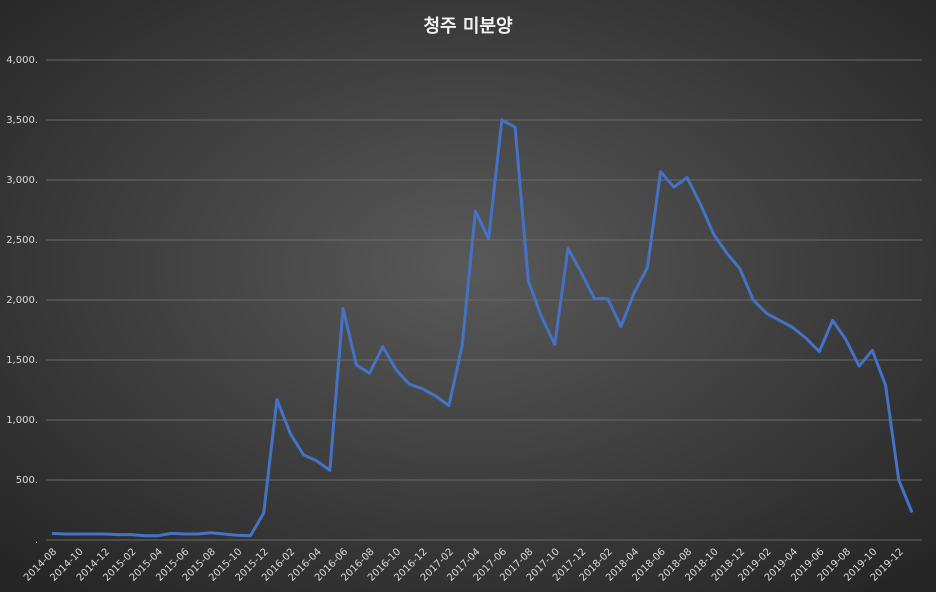 The height and width of the screenshot is (592, 936). Describe the element at coordinates (22, 420) in the screenshot. I see `y-tick-label: 1,000.` at that location.